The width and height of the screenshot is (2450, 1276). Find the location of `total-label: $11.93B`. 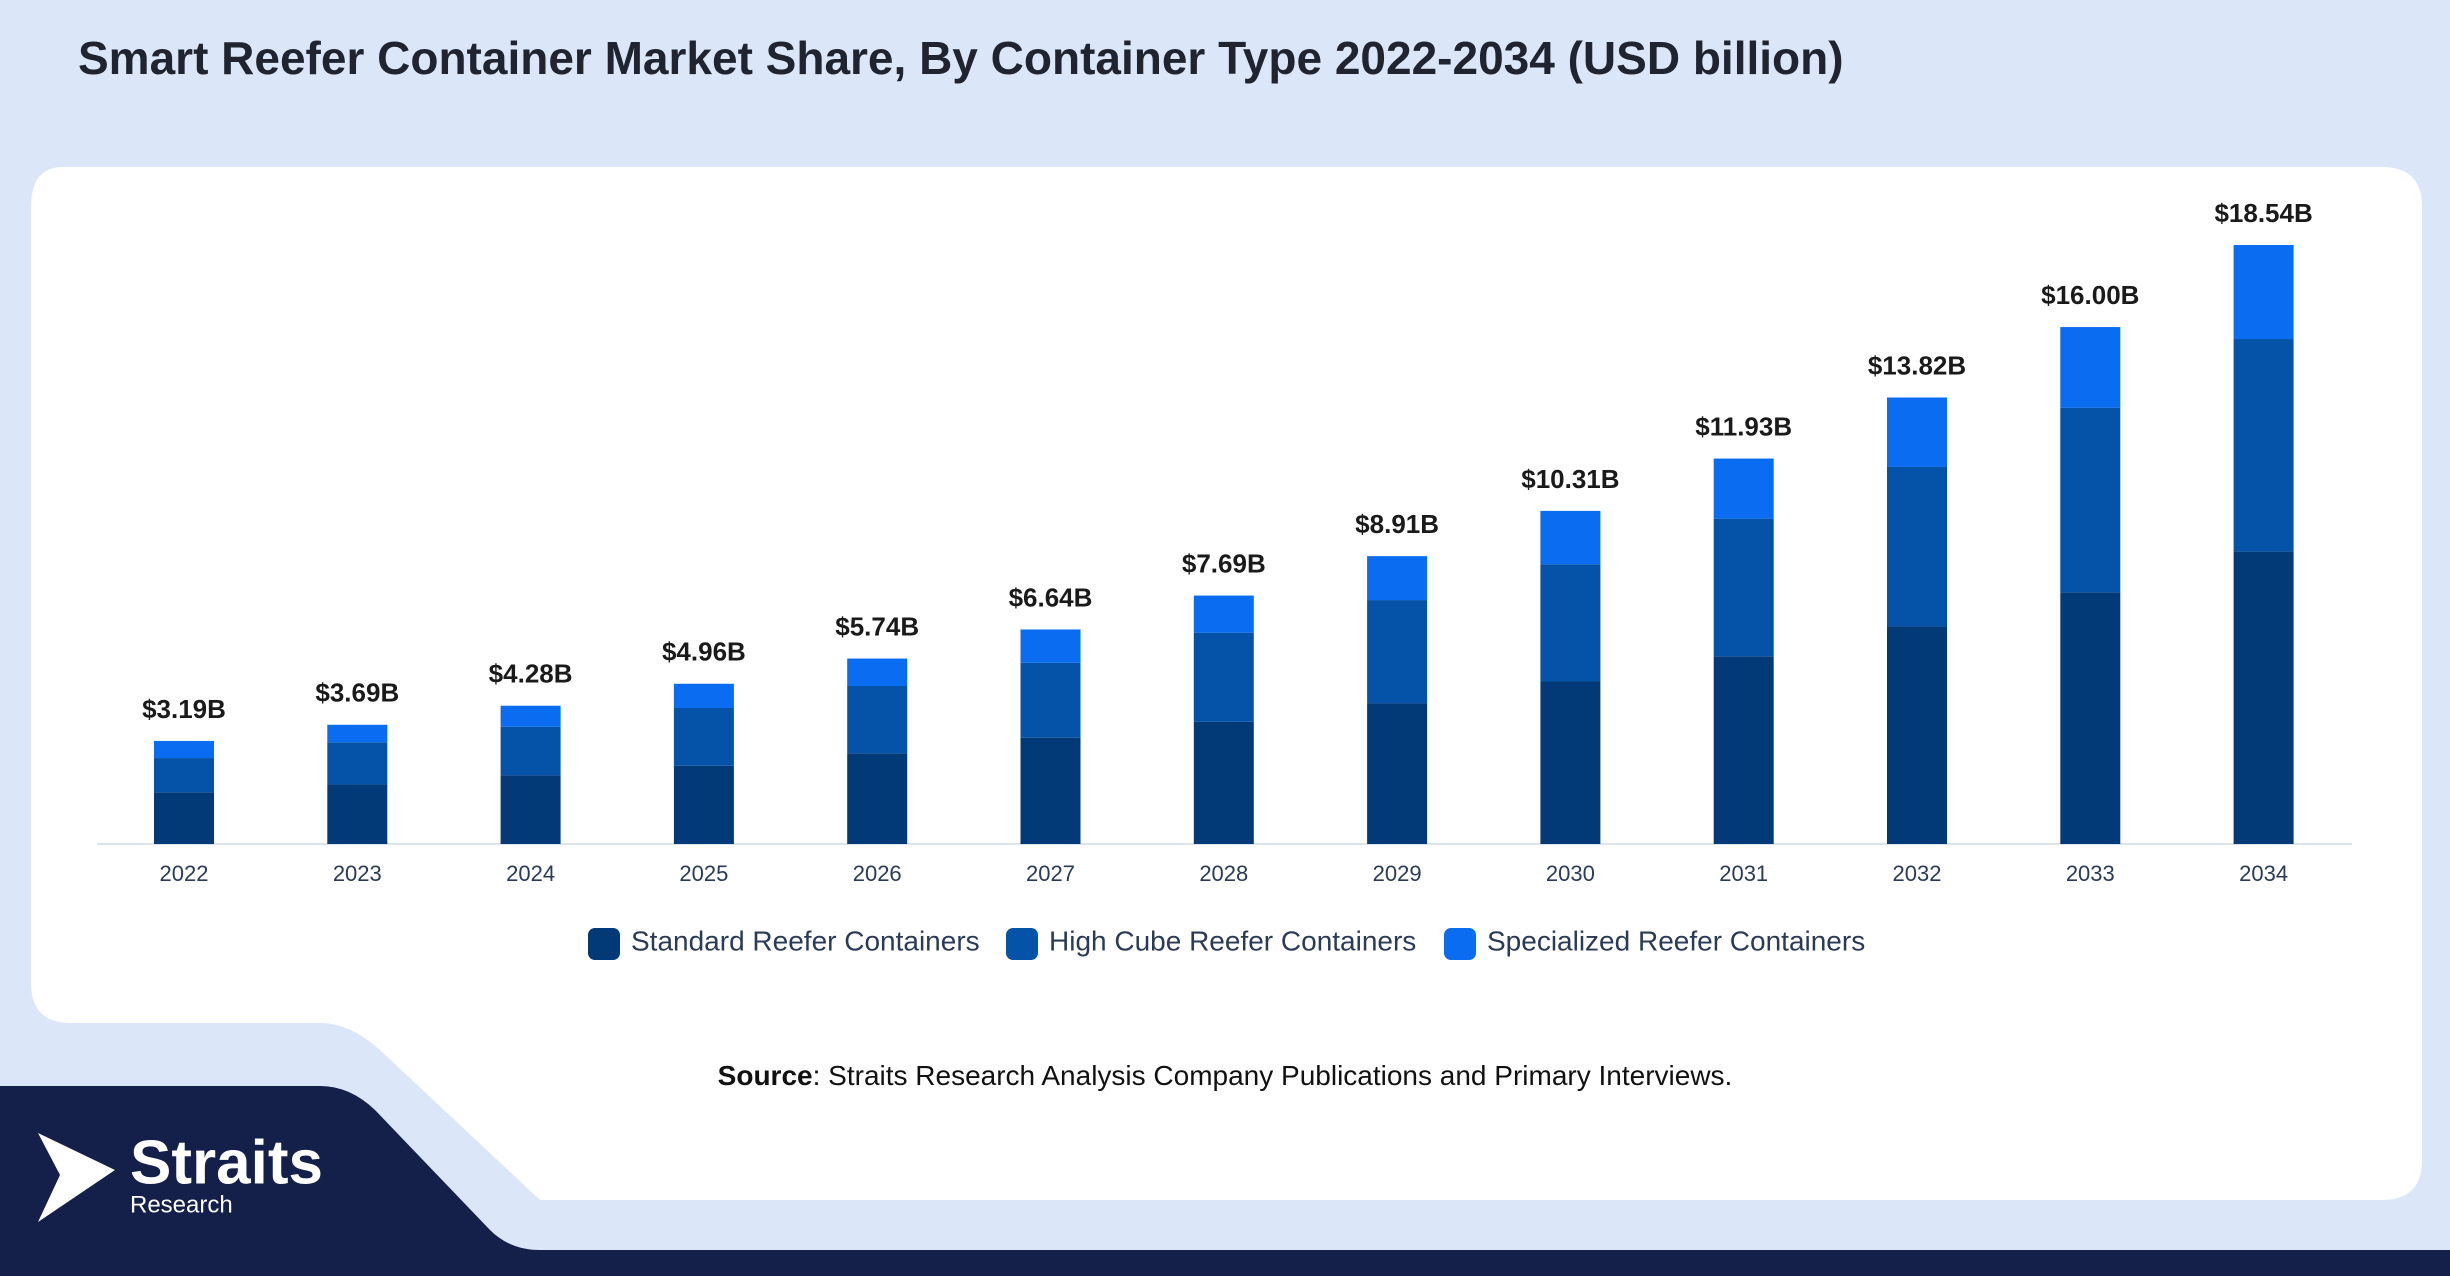

total-label: $11.93B is located at coordinates (1743, 426).